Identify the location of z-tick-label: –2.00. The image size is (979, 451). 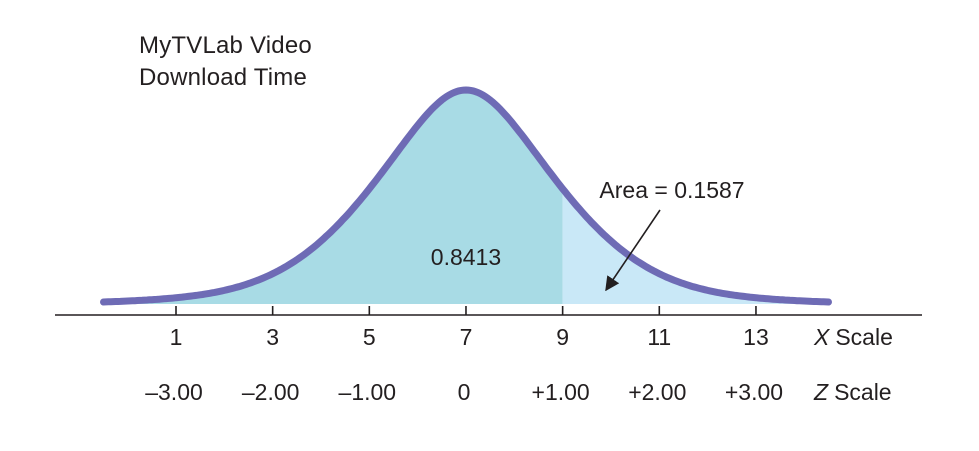
(271, 392).